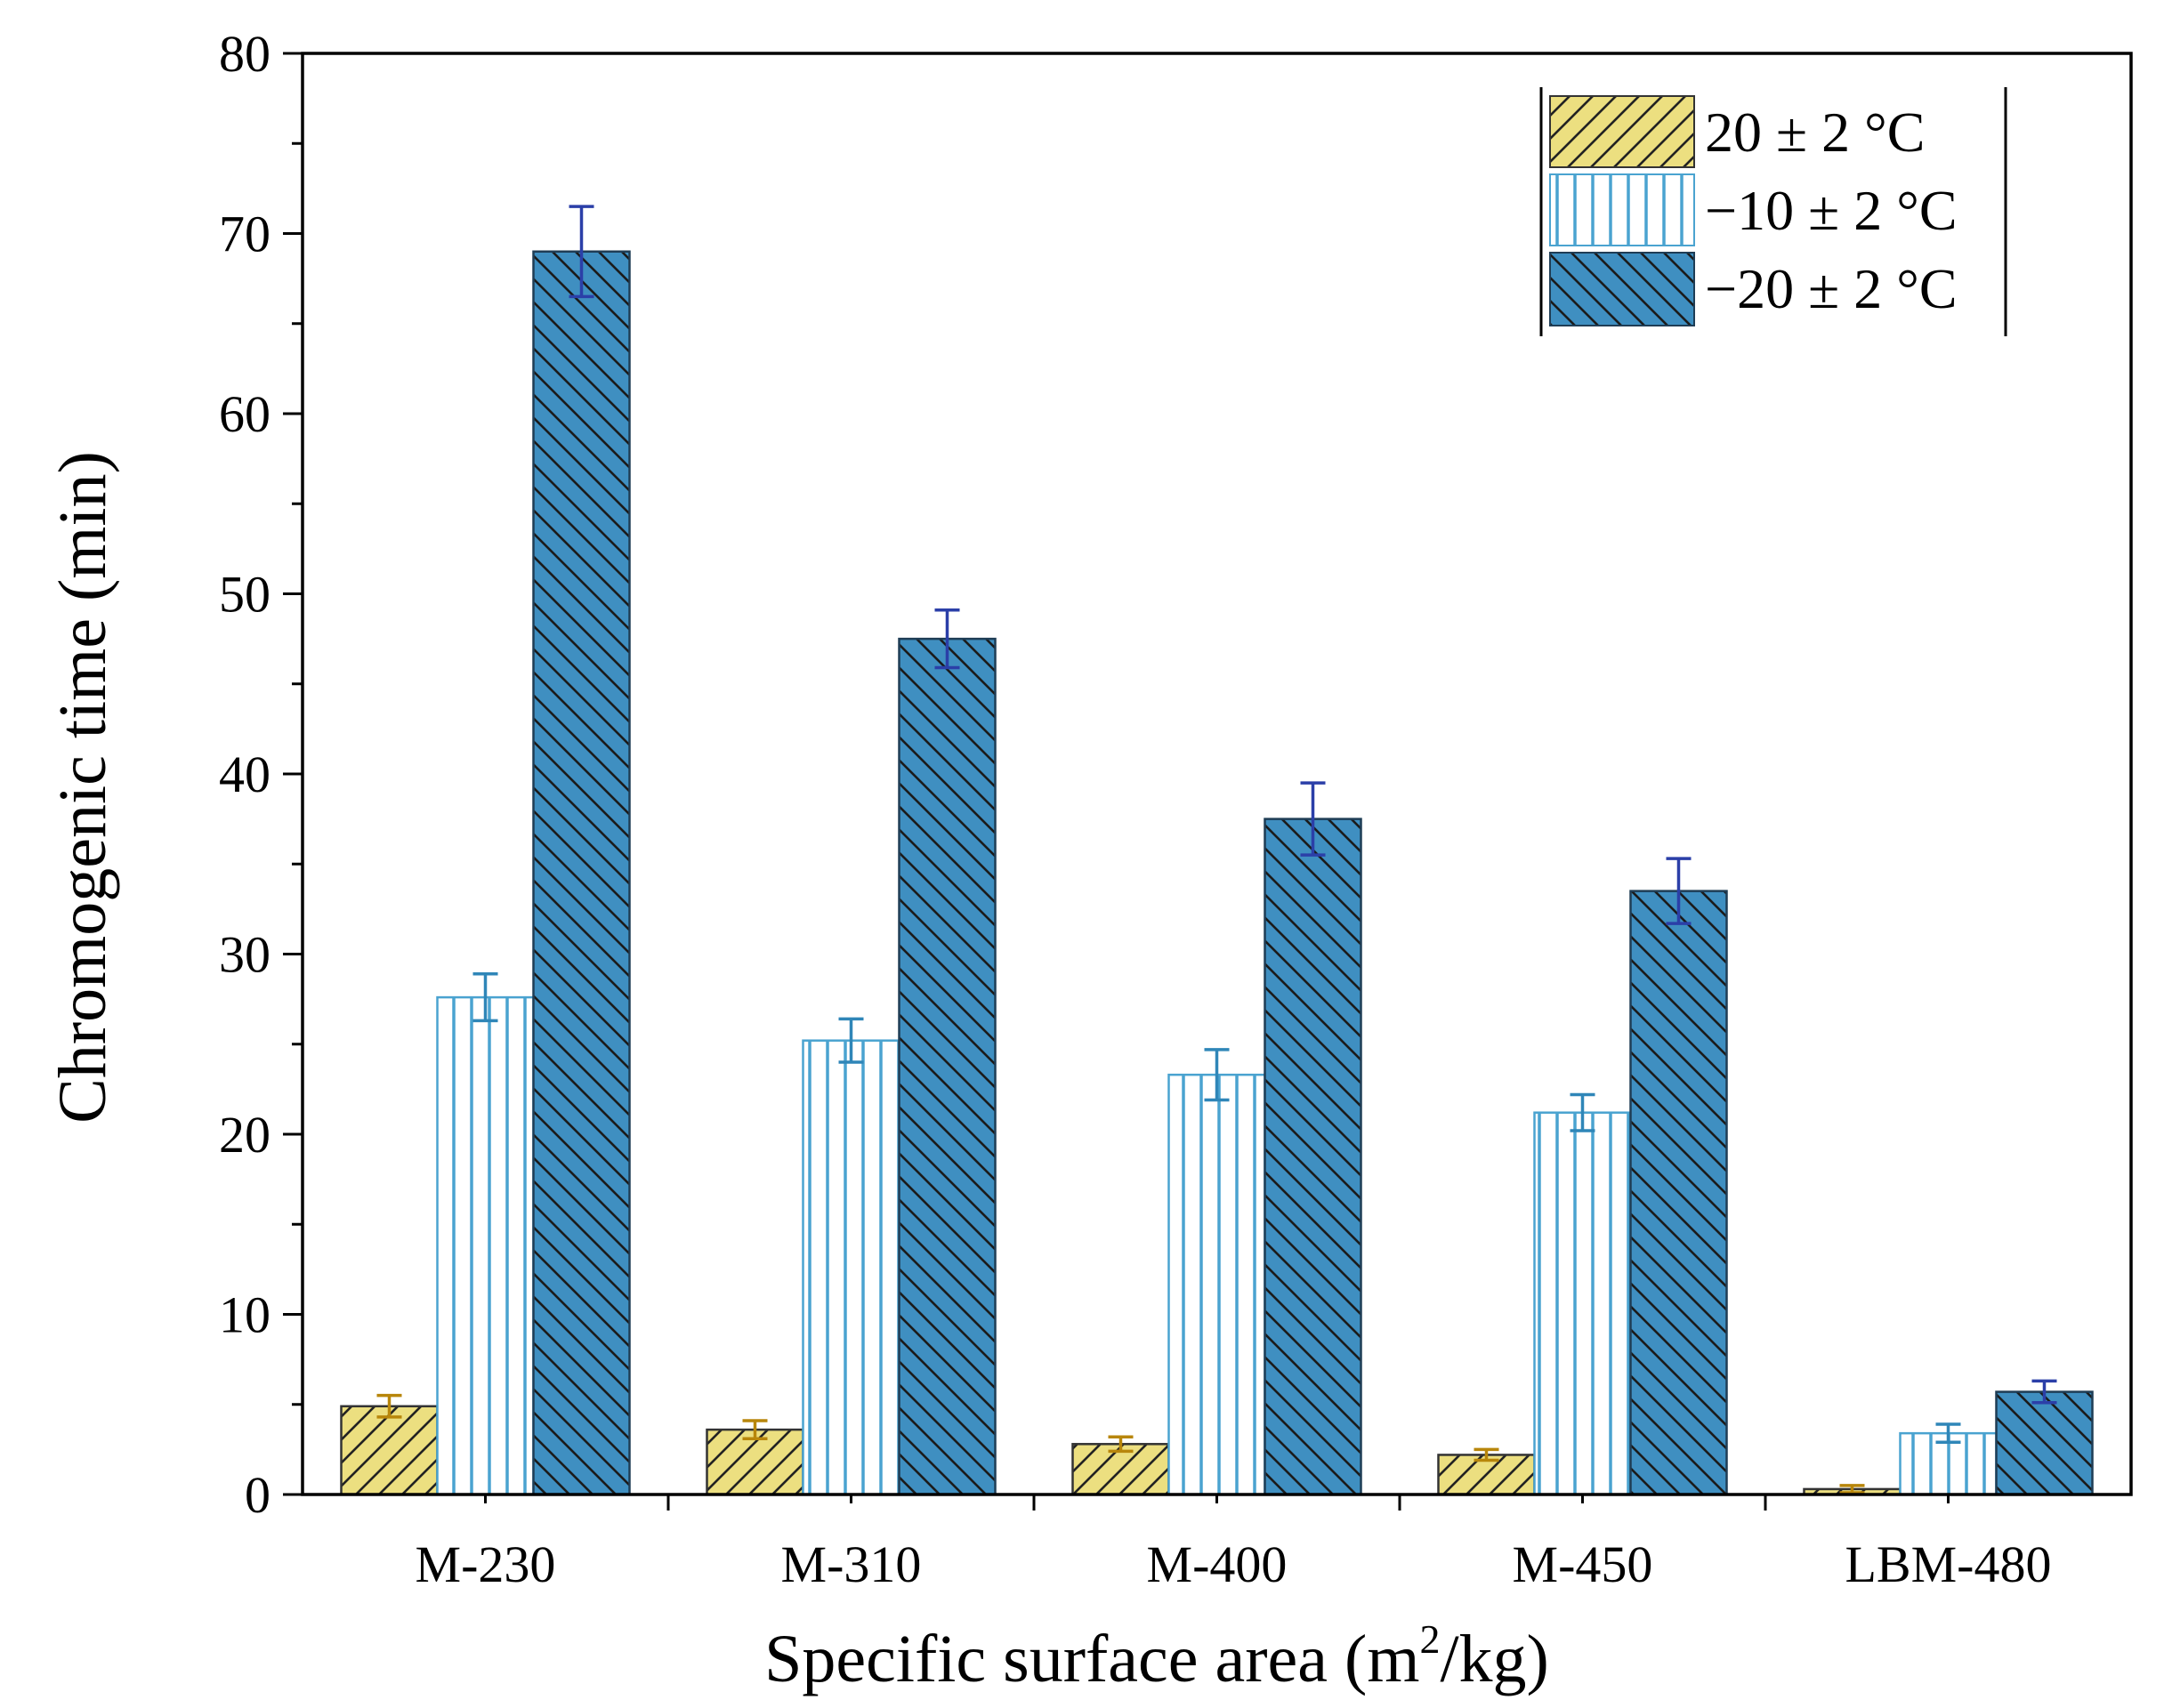 The image size is (2164, 1708). Describe the element at coordinates (1622, 209) in the screenshot. I see `legend-swatch-minus10c` at that location.